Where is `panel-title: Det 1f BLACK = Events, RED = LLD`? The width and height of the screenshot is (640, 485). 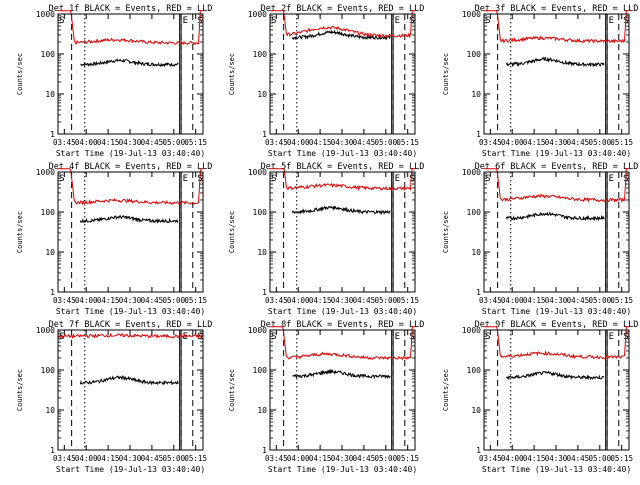
panel-title: Det 1f BLACK = Events, RED = LLD is located at coordinates (131, 9).